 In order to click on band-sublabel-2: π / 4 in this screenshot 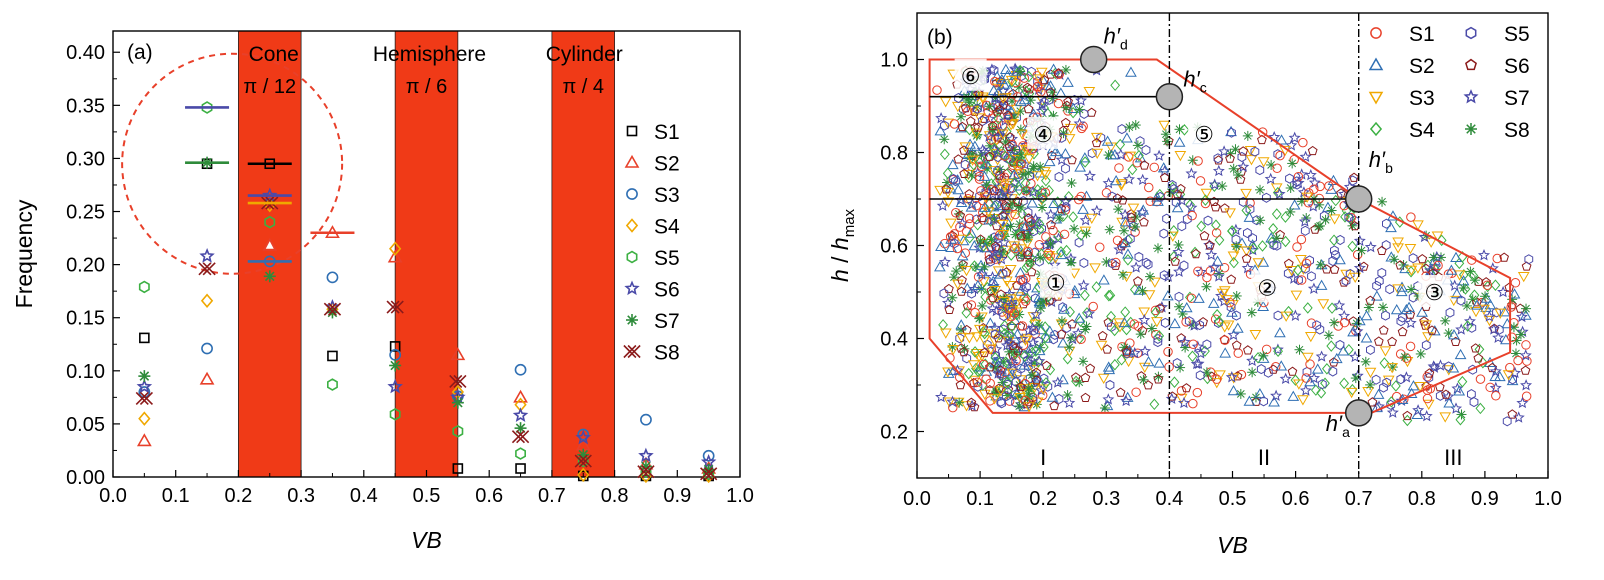, I will do `click(583, 87)`.